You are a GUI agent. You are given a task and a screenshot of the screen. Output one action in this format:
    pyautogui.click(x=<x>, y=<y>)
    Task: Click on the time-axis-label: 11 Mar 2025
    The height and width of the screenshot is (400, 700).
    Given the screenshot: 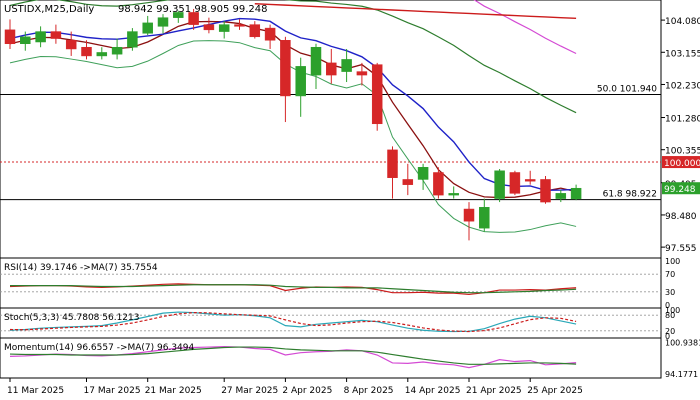 What is the action you would take?
    pyautogui.click(x=35, y=391)
    